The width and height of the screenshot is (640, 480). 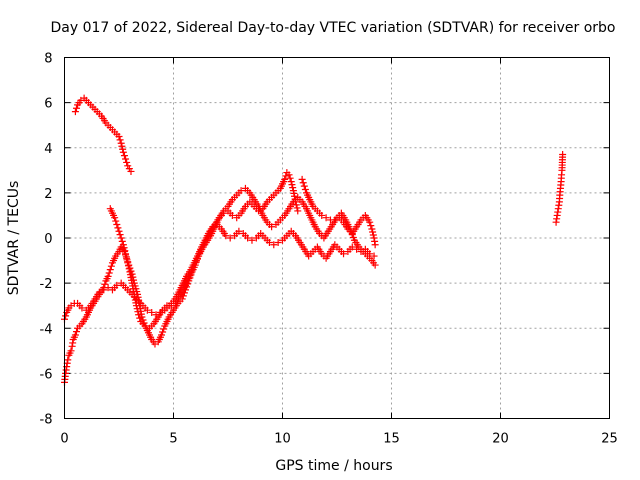 What do you see at coordinates (46, 329) in the screenshot?
I see `y-tick-label: -4` at bounding box center [46, 329].